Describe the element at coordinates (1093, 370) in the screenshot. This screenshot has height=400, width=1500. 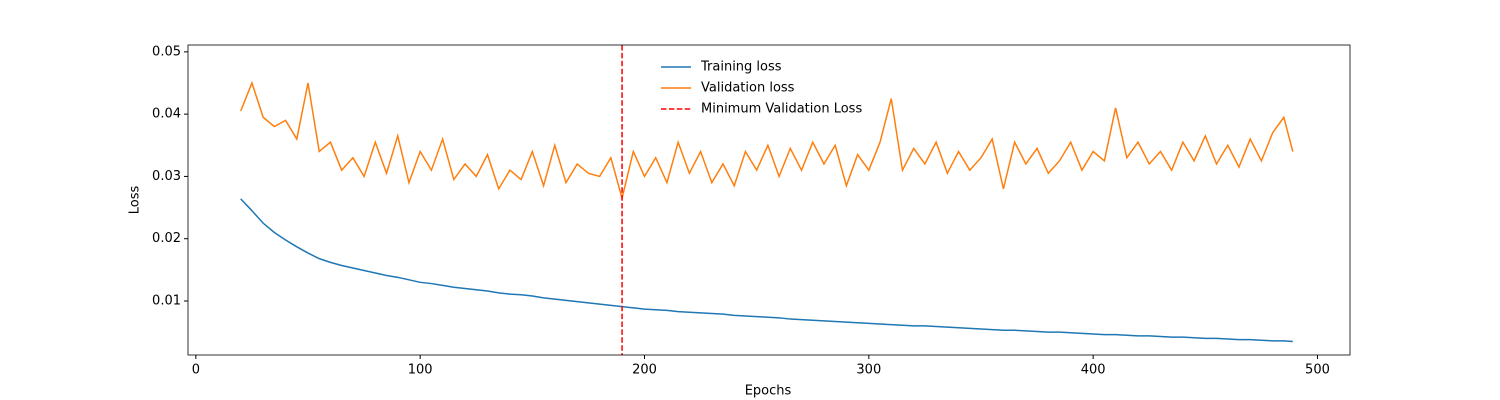
I see `x-tick-label: 400` at that location.